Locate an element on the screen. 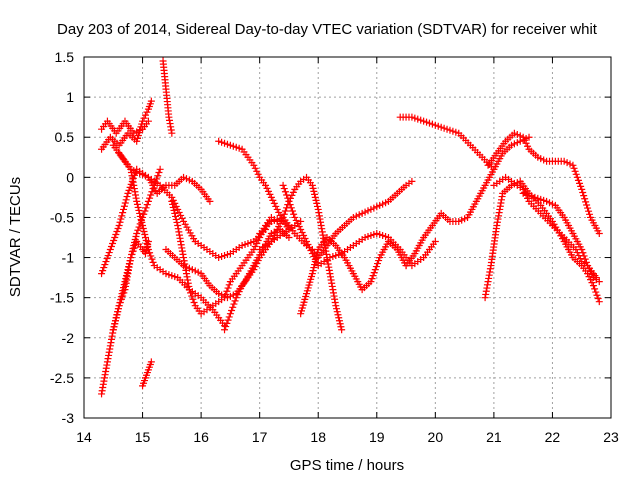  y-tick-label: -2.5 is located at coordinates (62, 378).